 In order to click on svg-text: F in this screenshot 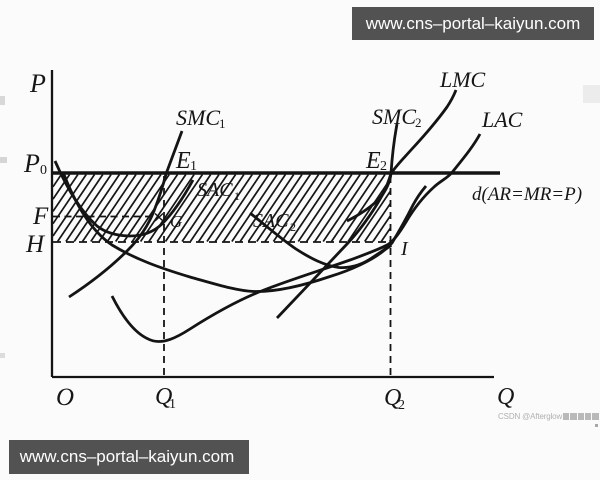, I will do `click(40, 216)`.